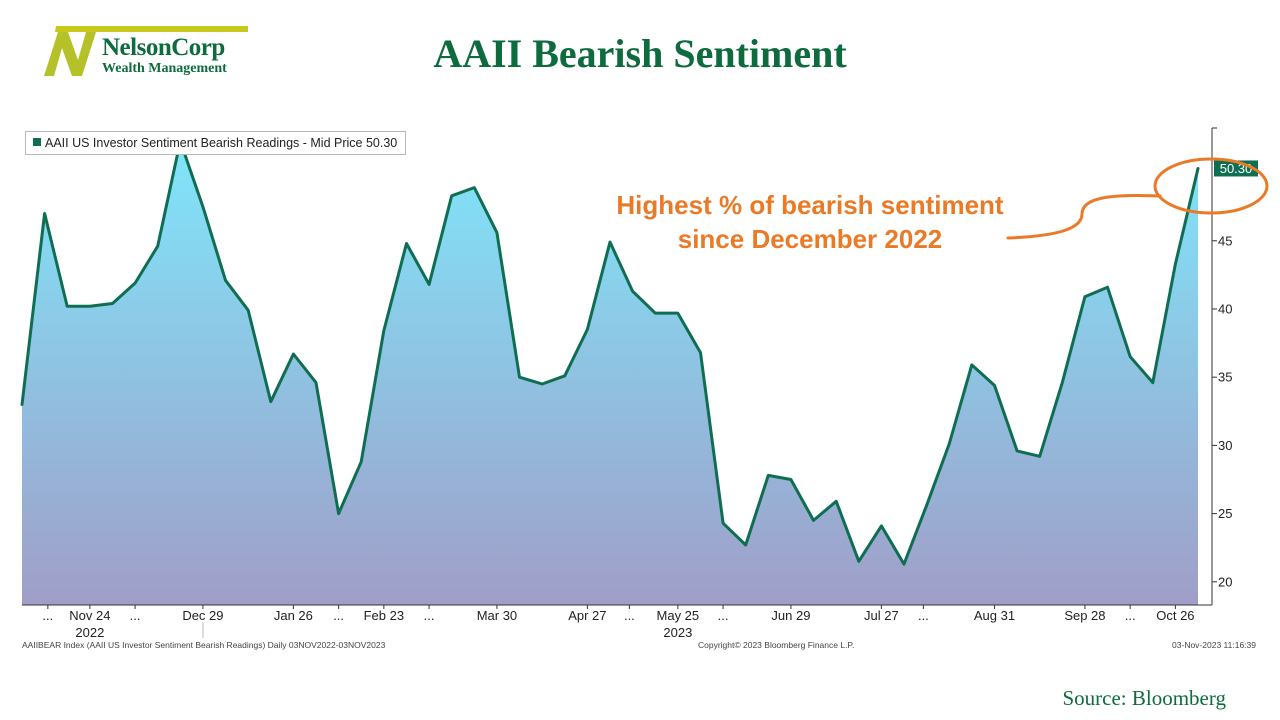 The width and height of the screenshot is (1280, 720). I want to click on y-tick-label: 35, so click(1225, 377).